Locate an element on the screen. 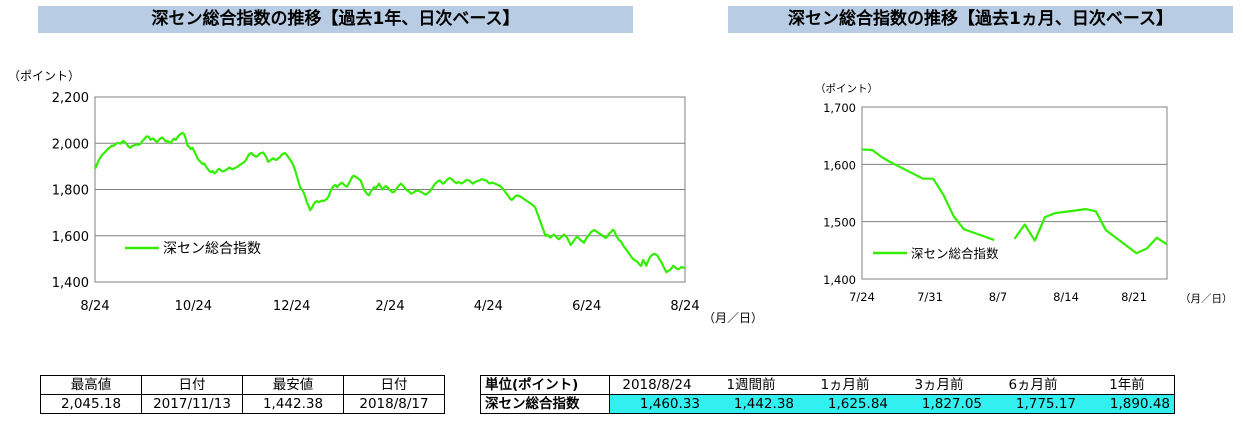  x-tick-label: 2/24 is located at coordinates (389, 306).